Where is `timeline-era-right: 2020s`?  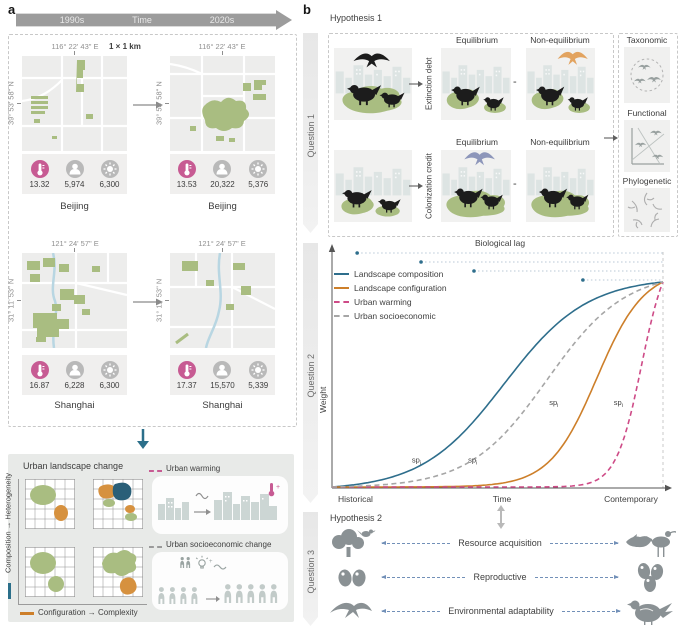
timeline-era-right: 2020s is located at coordinates (222, 20).